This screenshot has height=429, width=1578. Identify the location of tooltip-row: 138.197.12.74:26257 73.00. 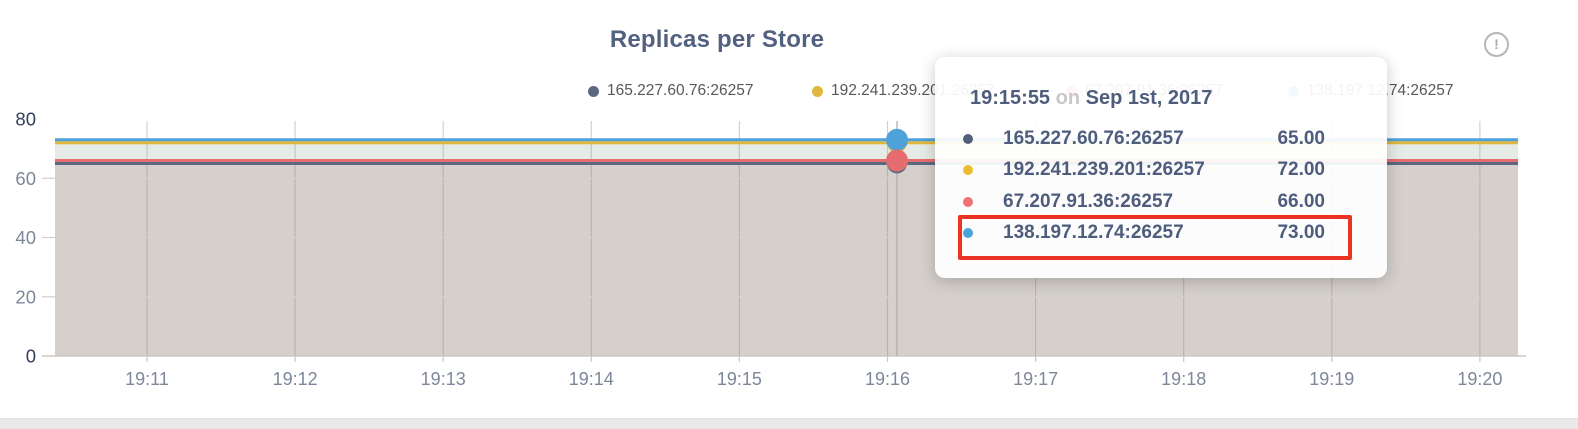
(1144, 234).